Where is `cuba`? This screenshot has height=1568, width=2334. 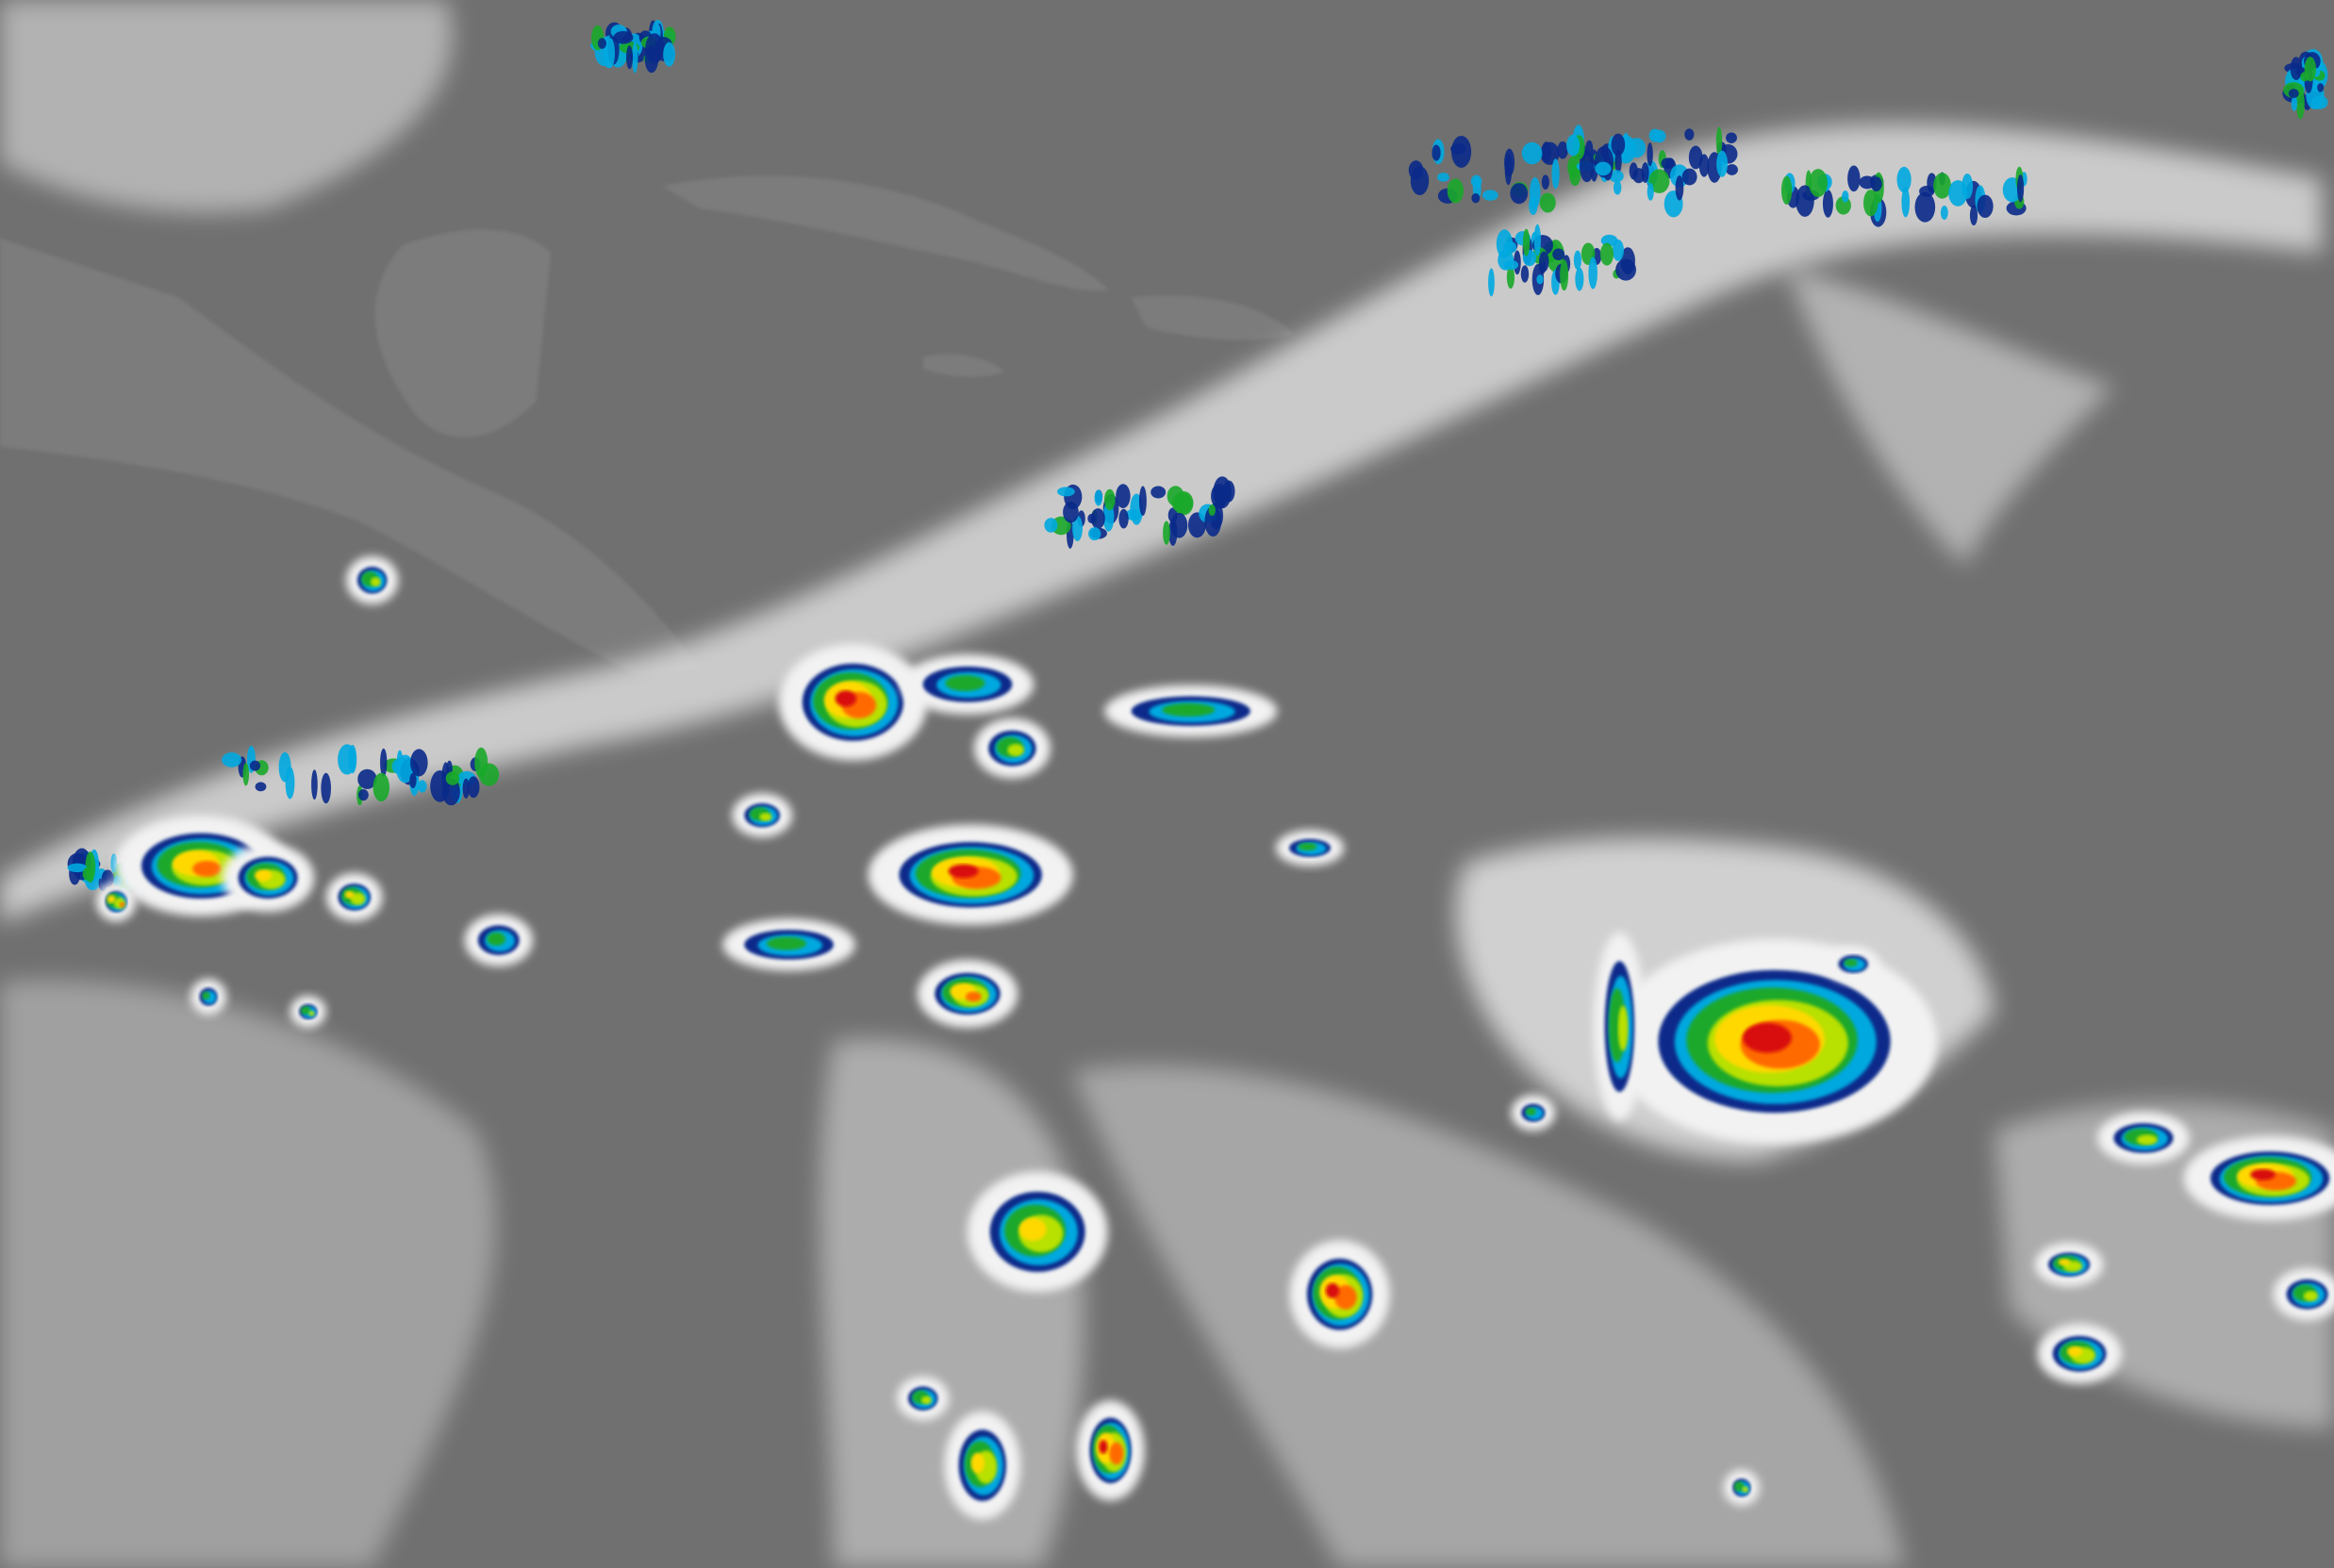
cuba is located at coordinates (885, 233).